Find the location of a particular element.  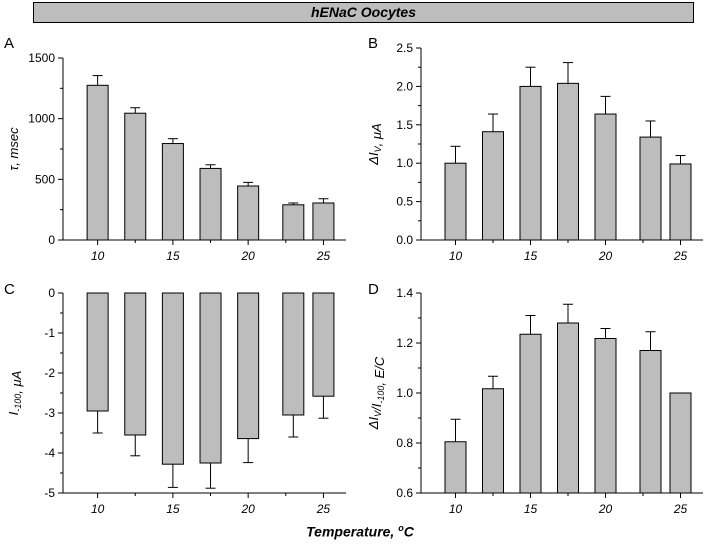

x-axis-unit: C is located at coordinates (408, 531).